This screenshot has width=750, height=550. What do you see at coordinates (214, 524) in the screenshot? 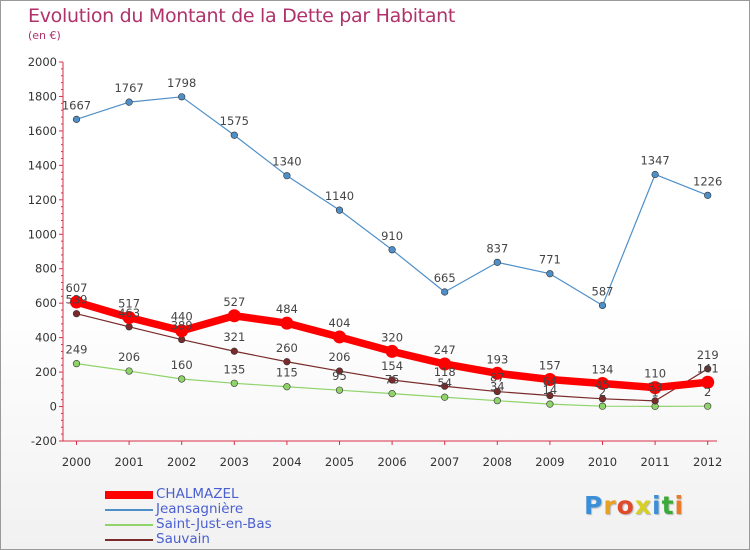
I see `legend-label-saint-just-en-bas: Saint-Just-en-Bas` at bounding box center [214, 524].